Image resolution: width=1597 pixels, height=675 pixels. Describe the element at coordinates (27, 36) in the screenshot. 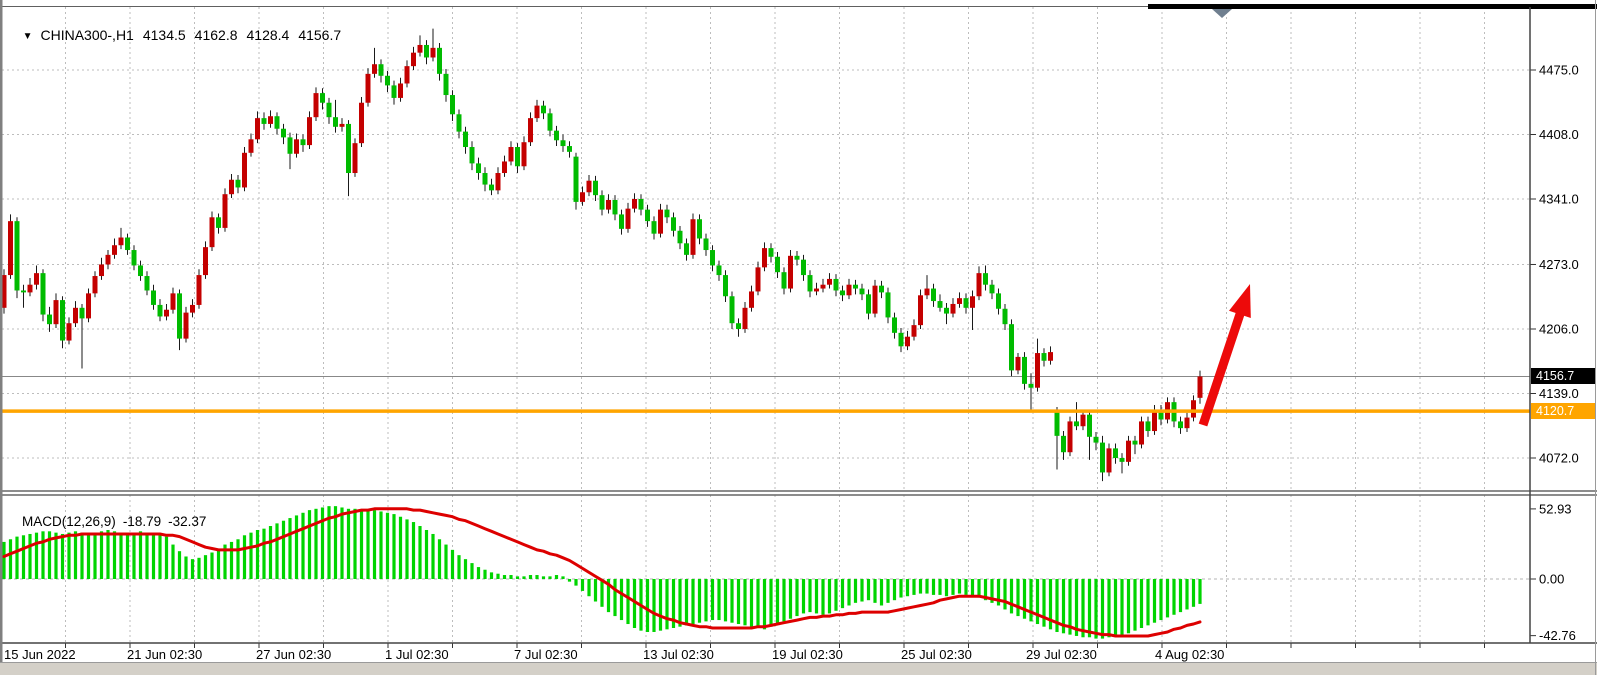

I see `symbol-dropdown-icon: ▼` at that location.